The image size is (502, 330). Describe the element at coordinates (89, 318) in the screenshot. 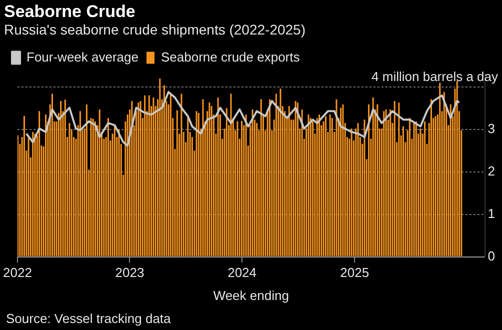

I see `source-note: Source: Vessel tracking data` at that location.